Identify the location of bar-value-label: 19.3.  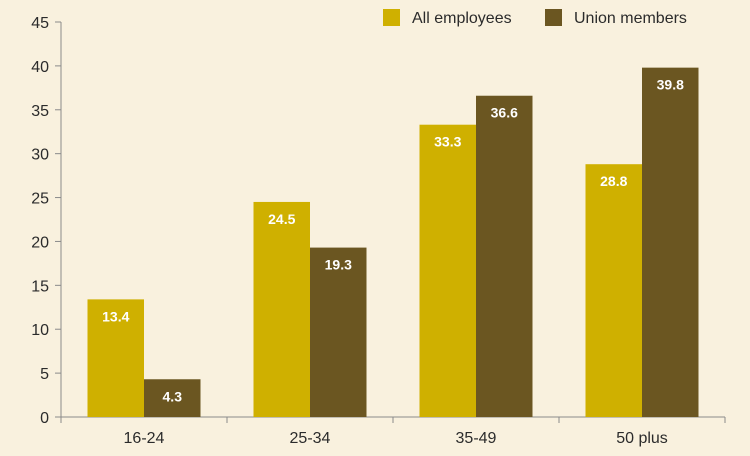
(338, 265).